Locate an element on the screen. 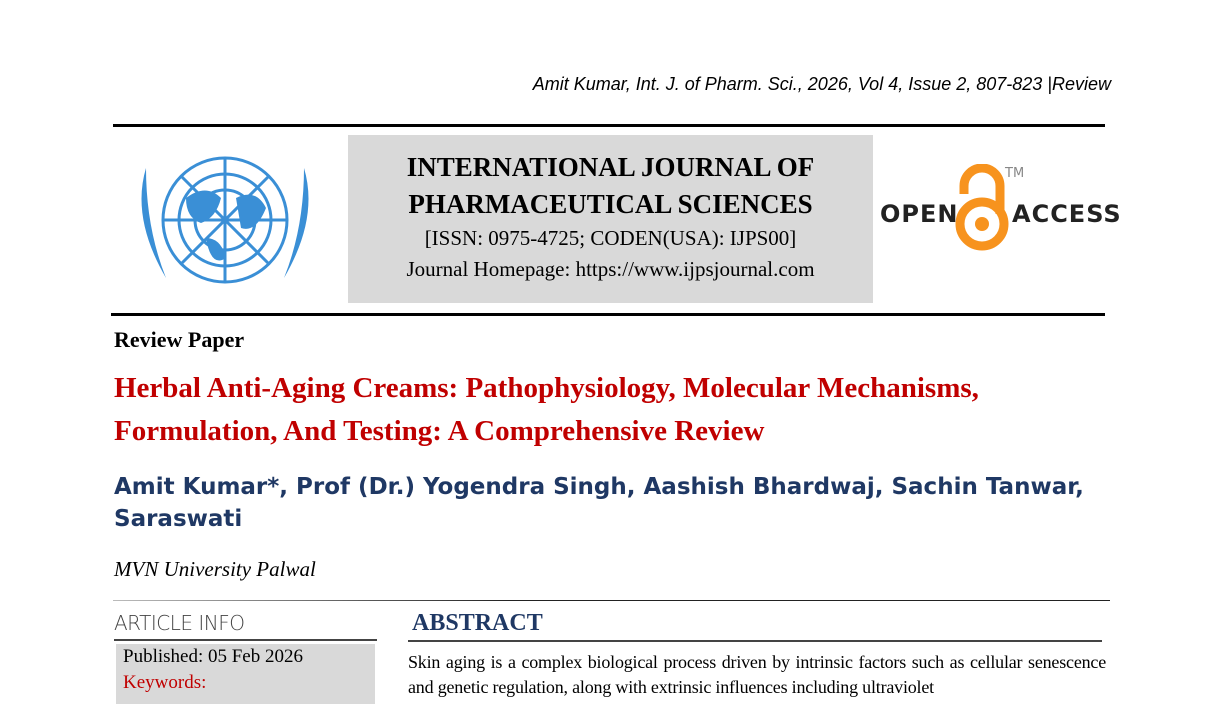 The image size is (1220, 704). article-info-box: Published: 05 Feb 2026 Keywords: is located at coordinates (245, 674).